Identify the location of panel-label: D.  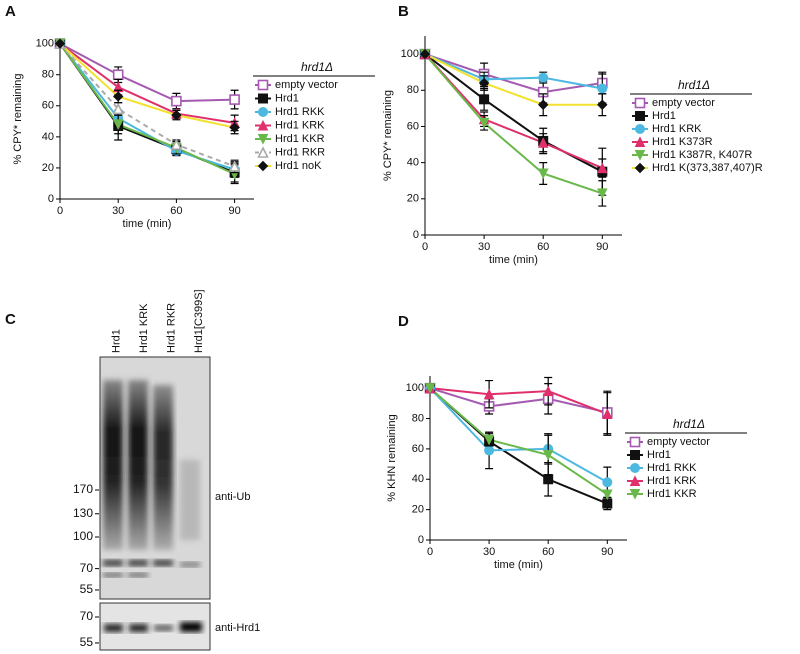
(403, 321).